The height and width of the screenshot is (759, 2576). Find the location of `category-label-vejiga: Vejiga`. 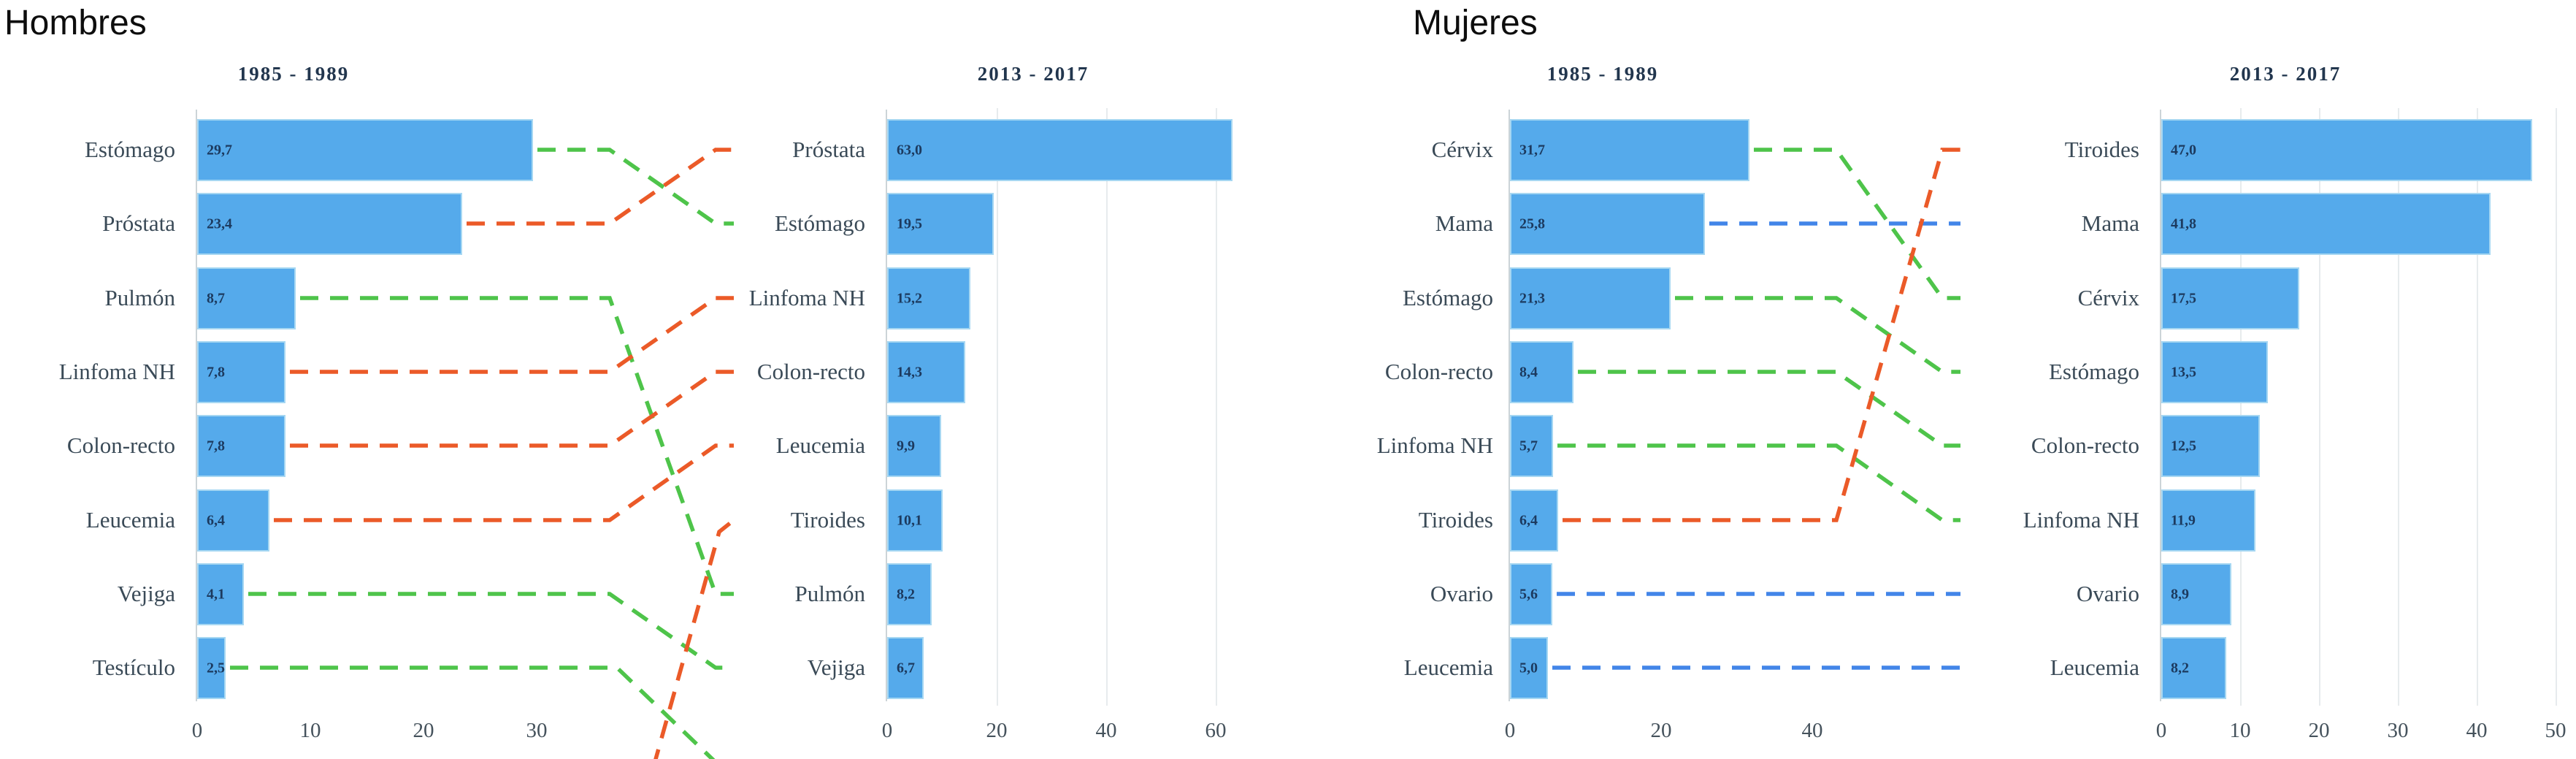

category-label-vejiga: Vejiga is located at coordinates (146, 593).